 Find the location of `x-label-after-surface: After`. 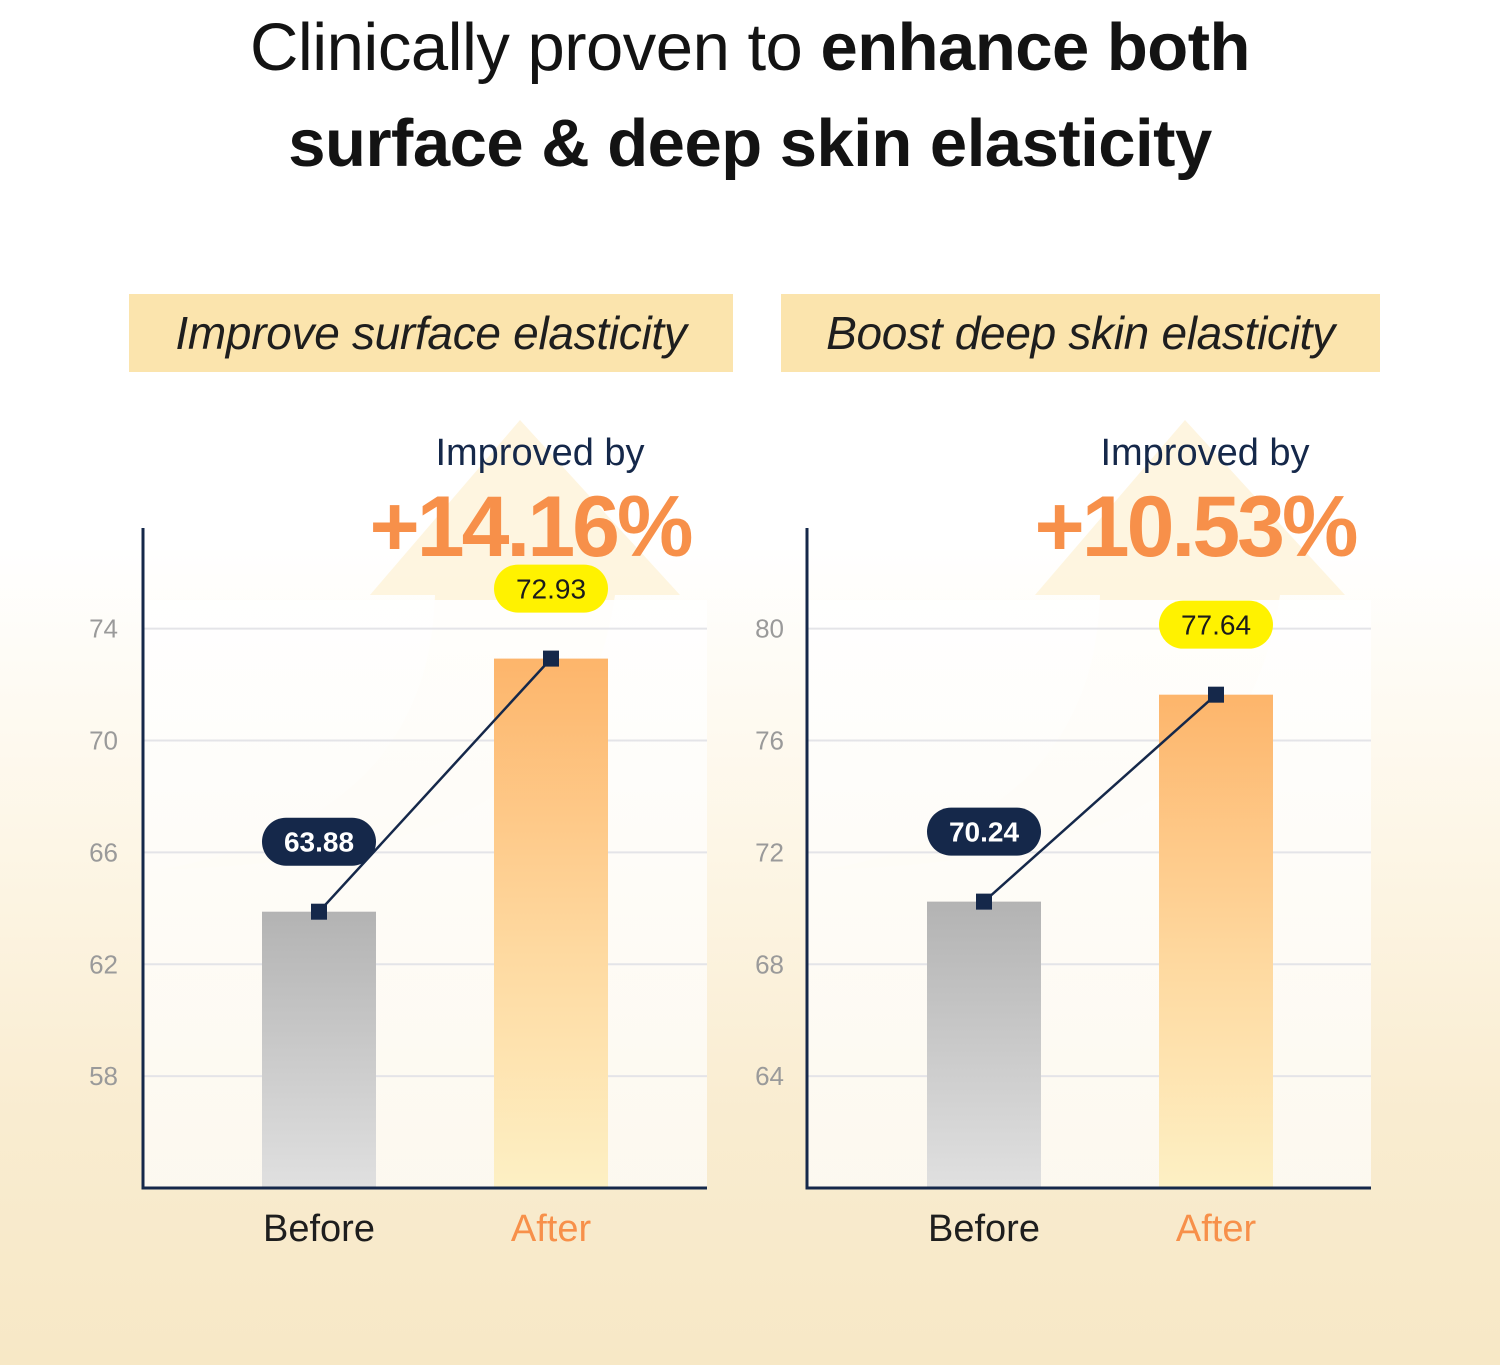

x-label-after-surface: After is located at coordinates (551, 1229).